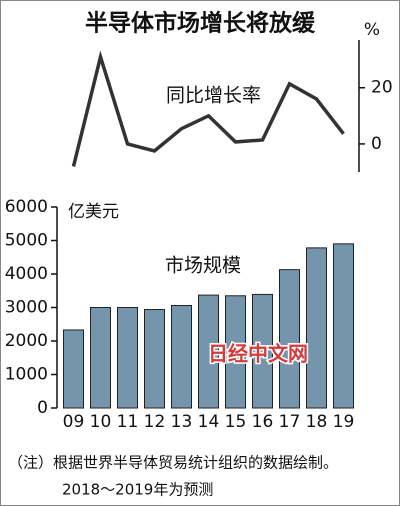  I want to click on chart-title: 半导体市场增长将放缓, so click(200, 23).